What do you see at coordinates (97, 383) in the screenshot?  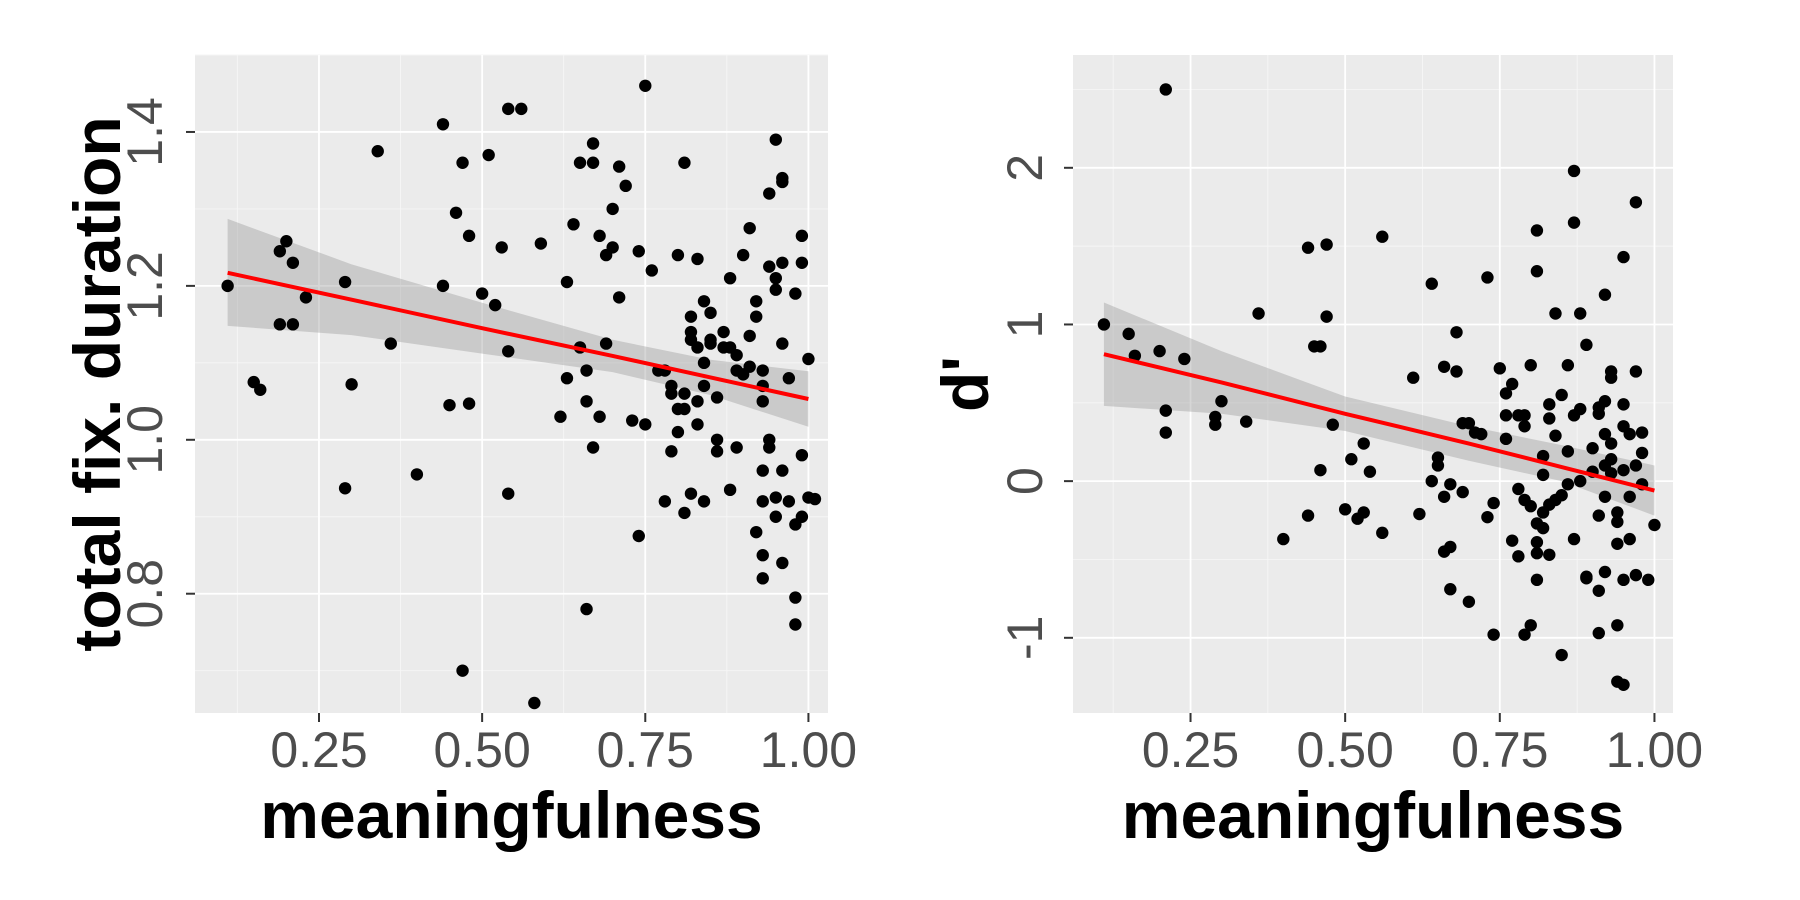 I see `y-axis-title: total fix. duration` at bounding box center [97, 383].